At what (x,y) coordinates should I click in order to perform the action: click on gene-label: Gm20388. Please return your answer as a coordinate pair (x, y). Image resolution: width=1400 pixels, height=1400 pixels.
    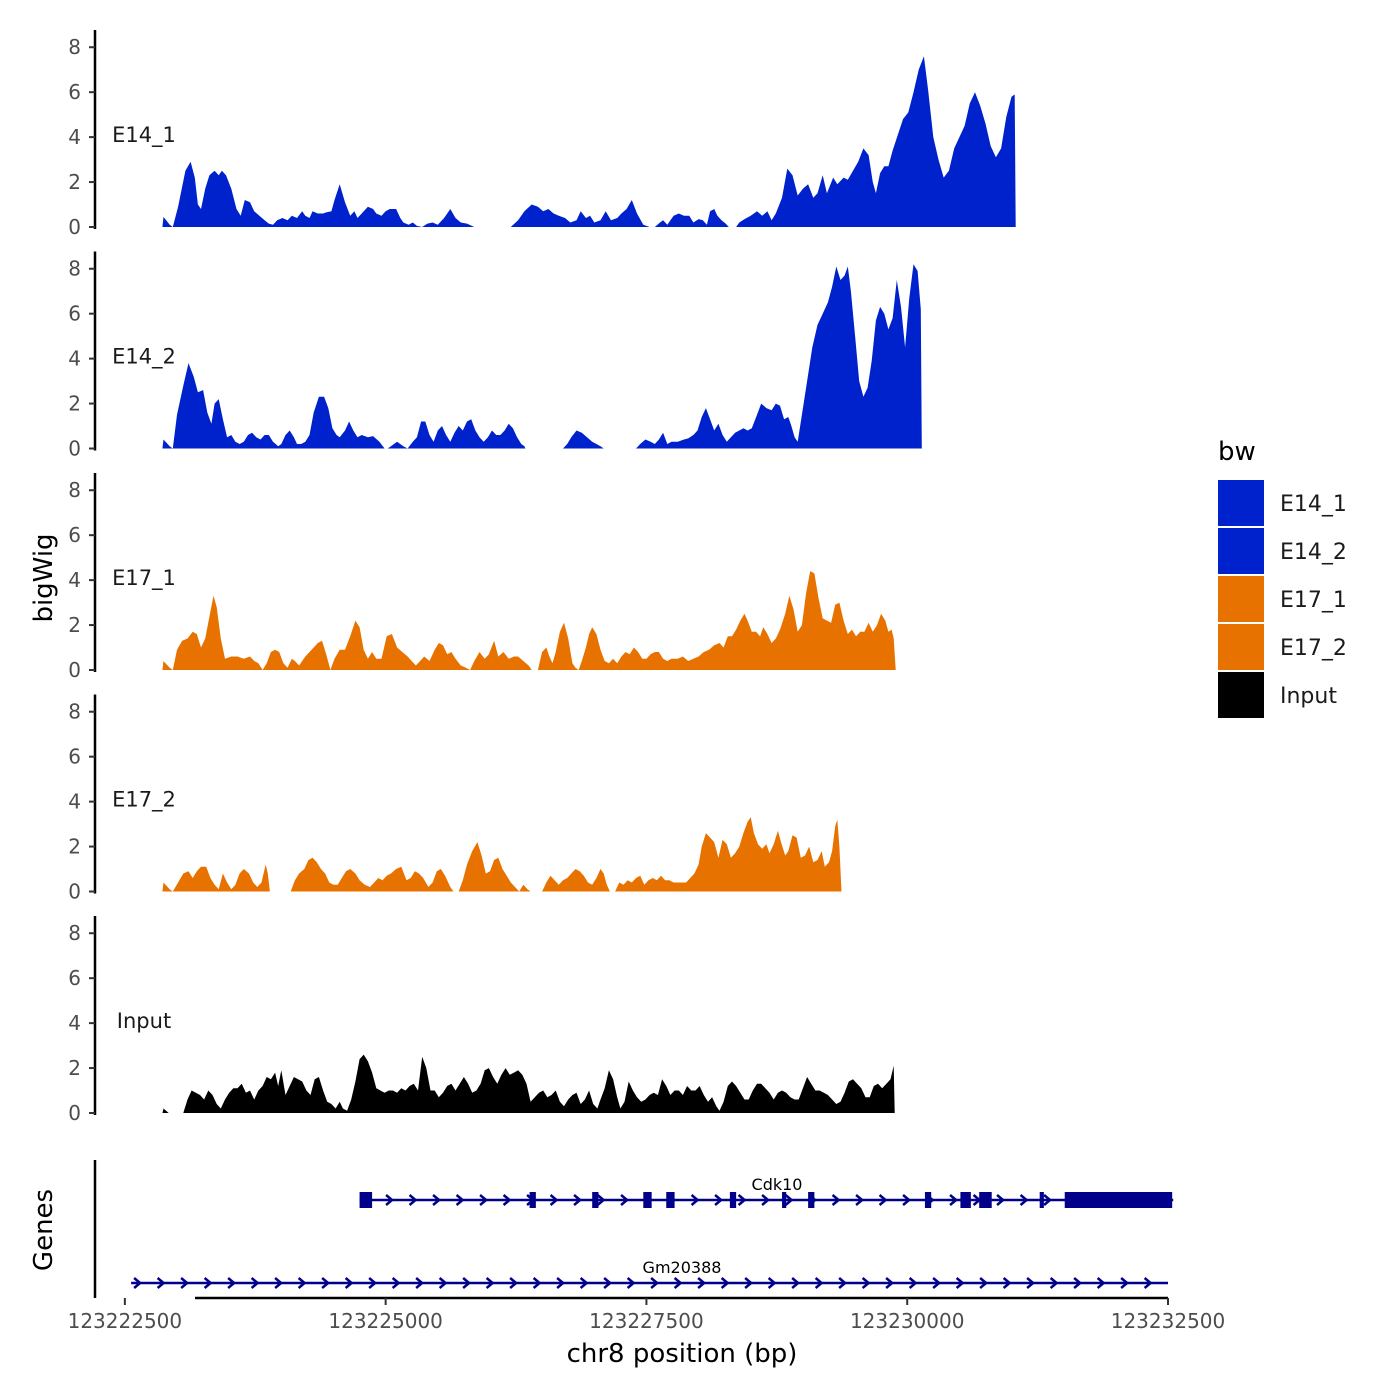
    Looking at the image, I should click on (682, 1267).